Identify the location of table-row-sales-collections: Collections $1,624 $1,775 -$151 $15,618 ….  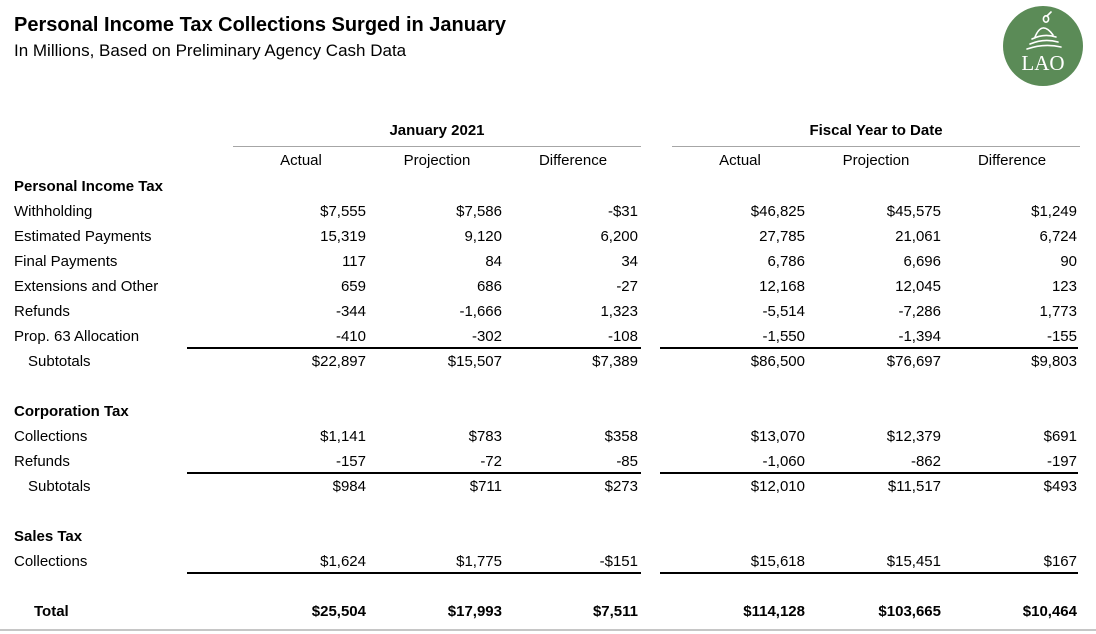
(547, 561).